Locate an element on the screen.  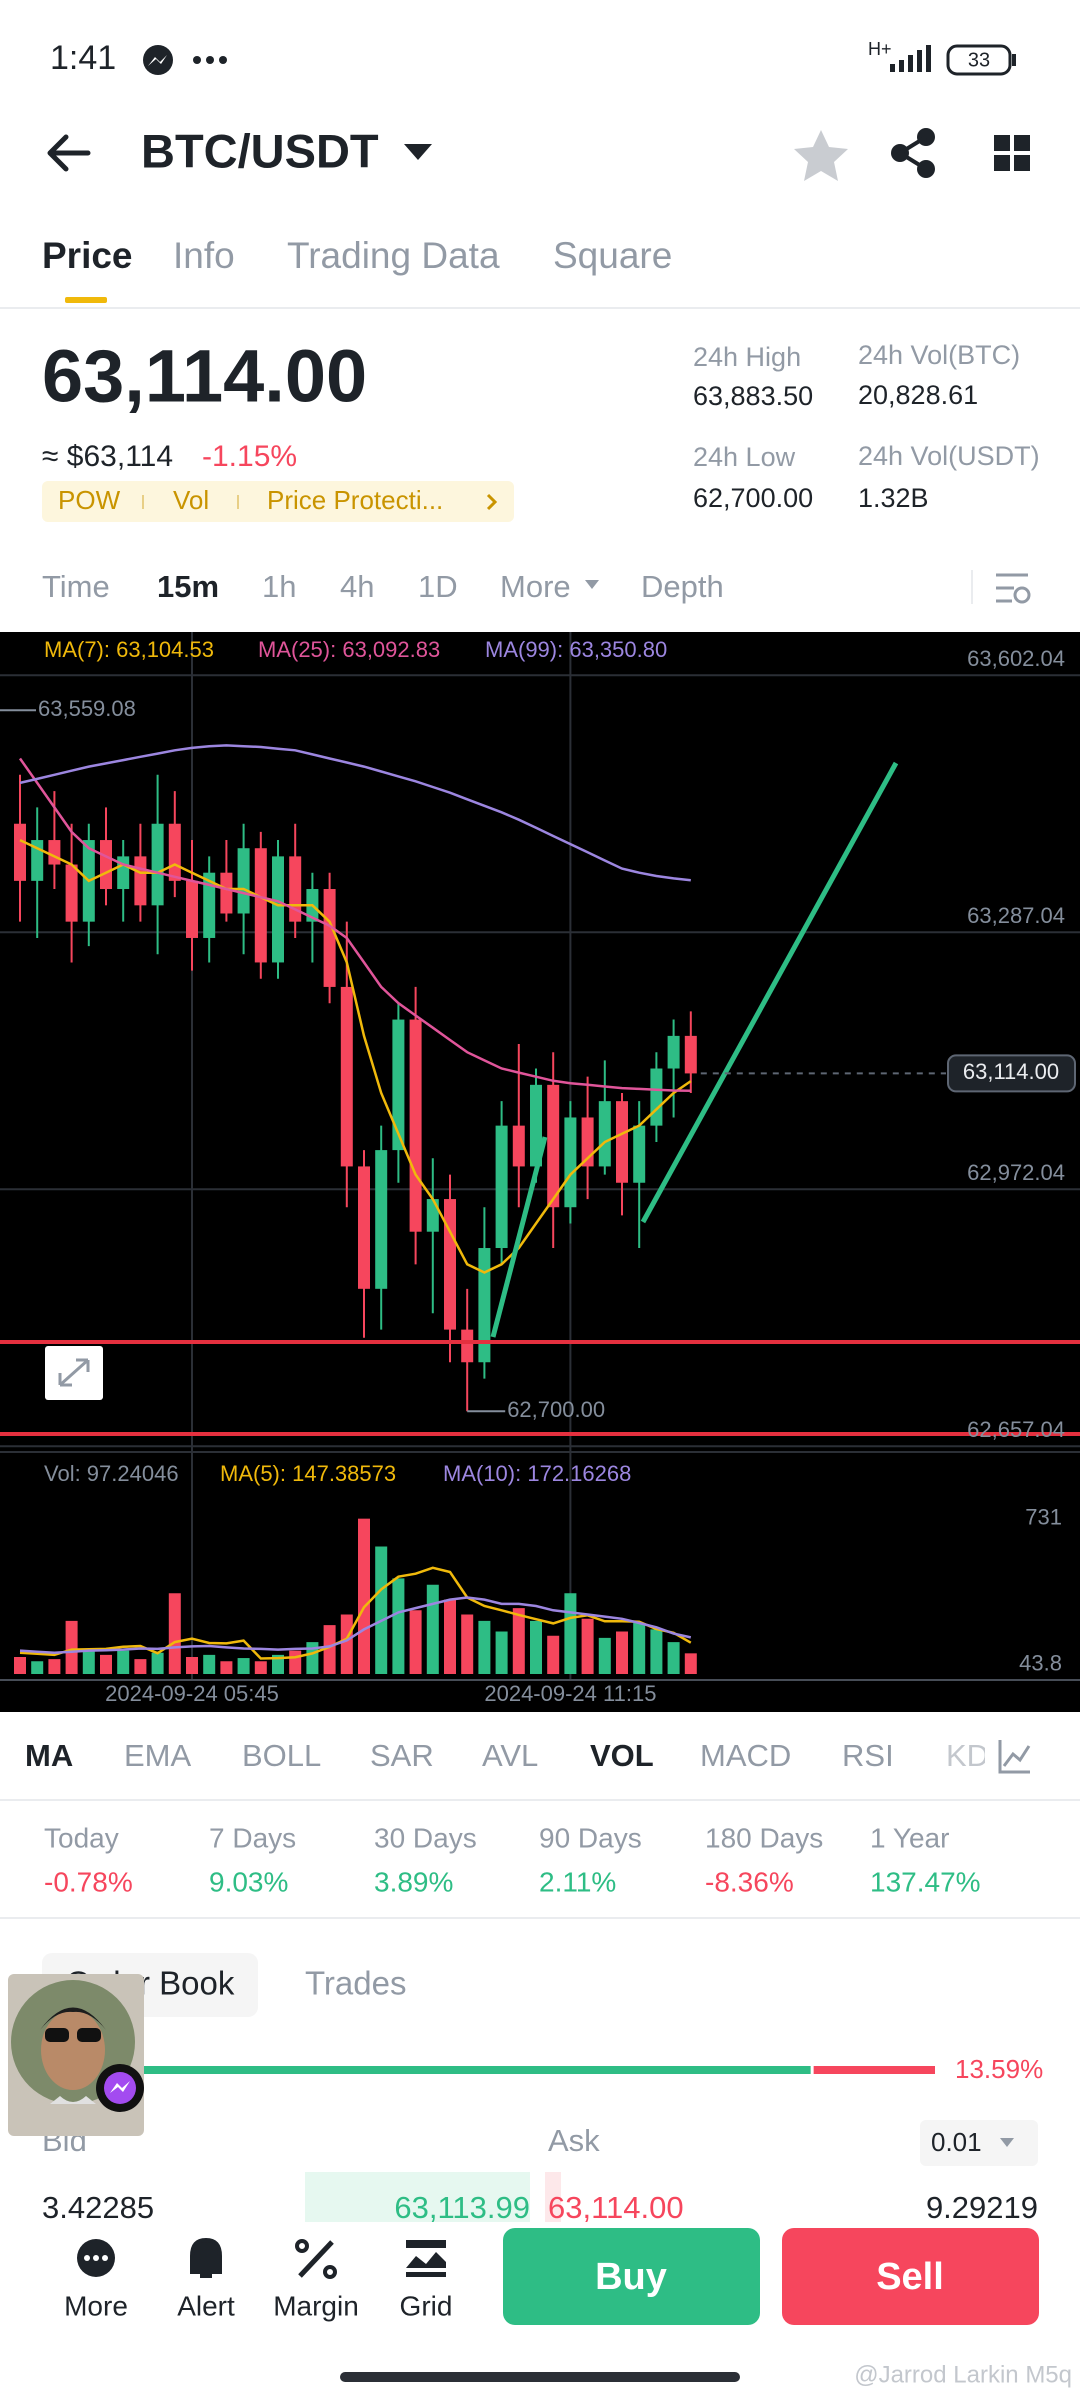
nav-label: More is located at coordinates (96, 2305).